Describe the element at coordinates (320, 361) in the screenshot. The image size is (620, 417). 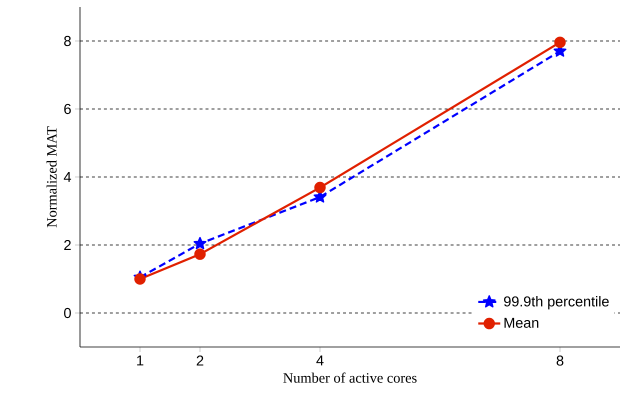
I see `x-tick-label: 4` at that location.